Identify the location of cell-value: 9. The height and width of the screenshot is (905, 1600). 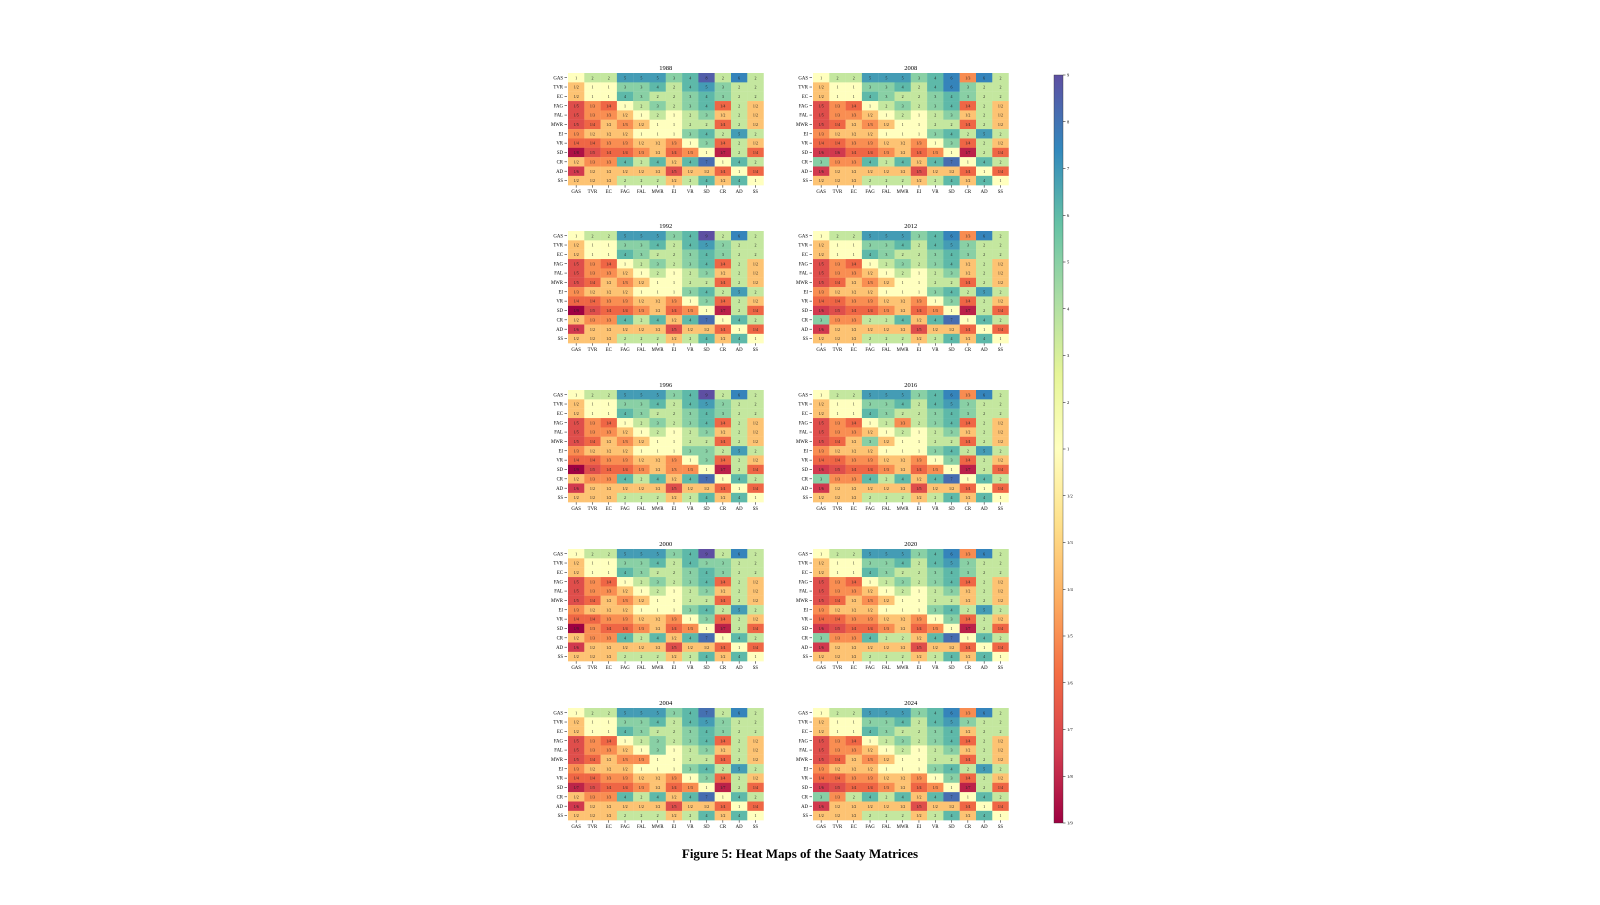
(707, 235).